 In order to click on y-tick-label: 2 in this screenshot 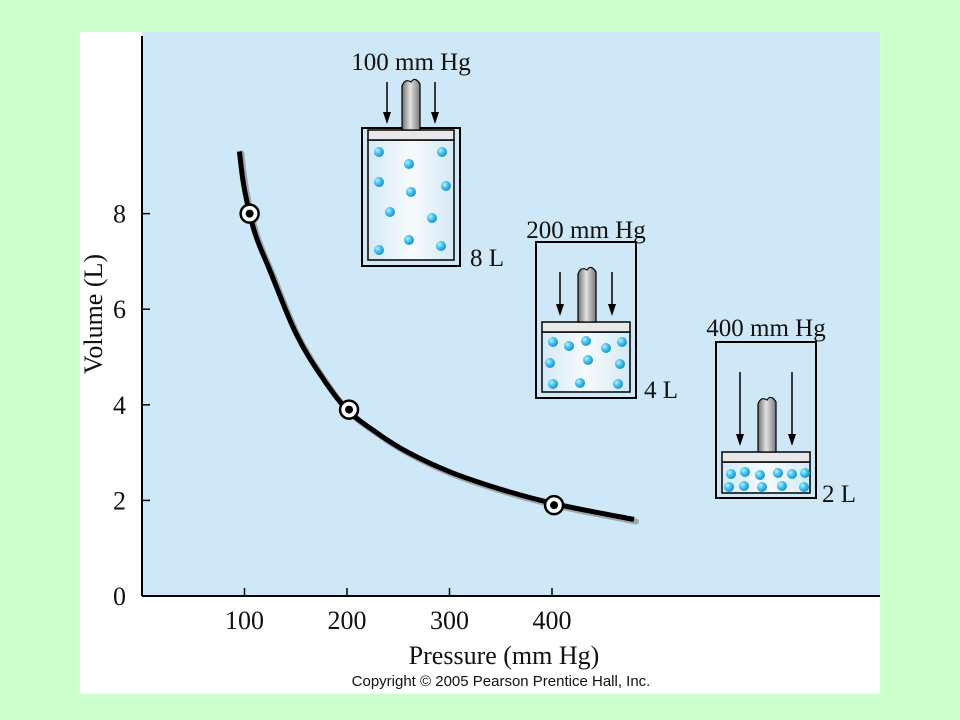, I will do `click(119, 500)`.